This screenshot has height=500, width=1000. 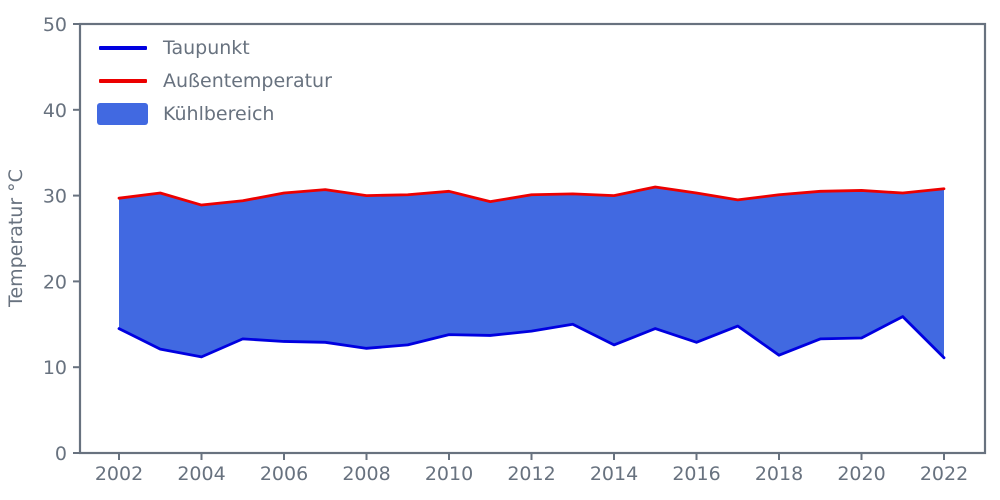 I want to click on legend: Taupunkt Außentemperatur Kühlbereich, so click(x=214, y=85).